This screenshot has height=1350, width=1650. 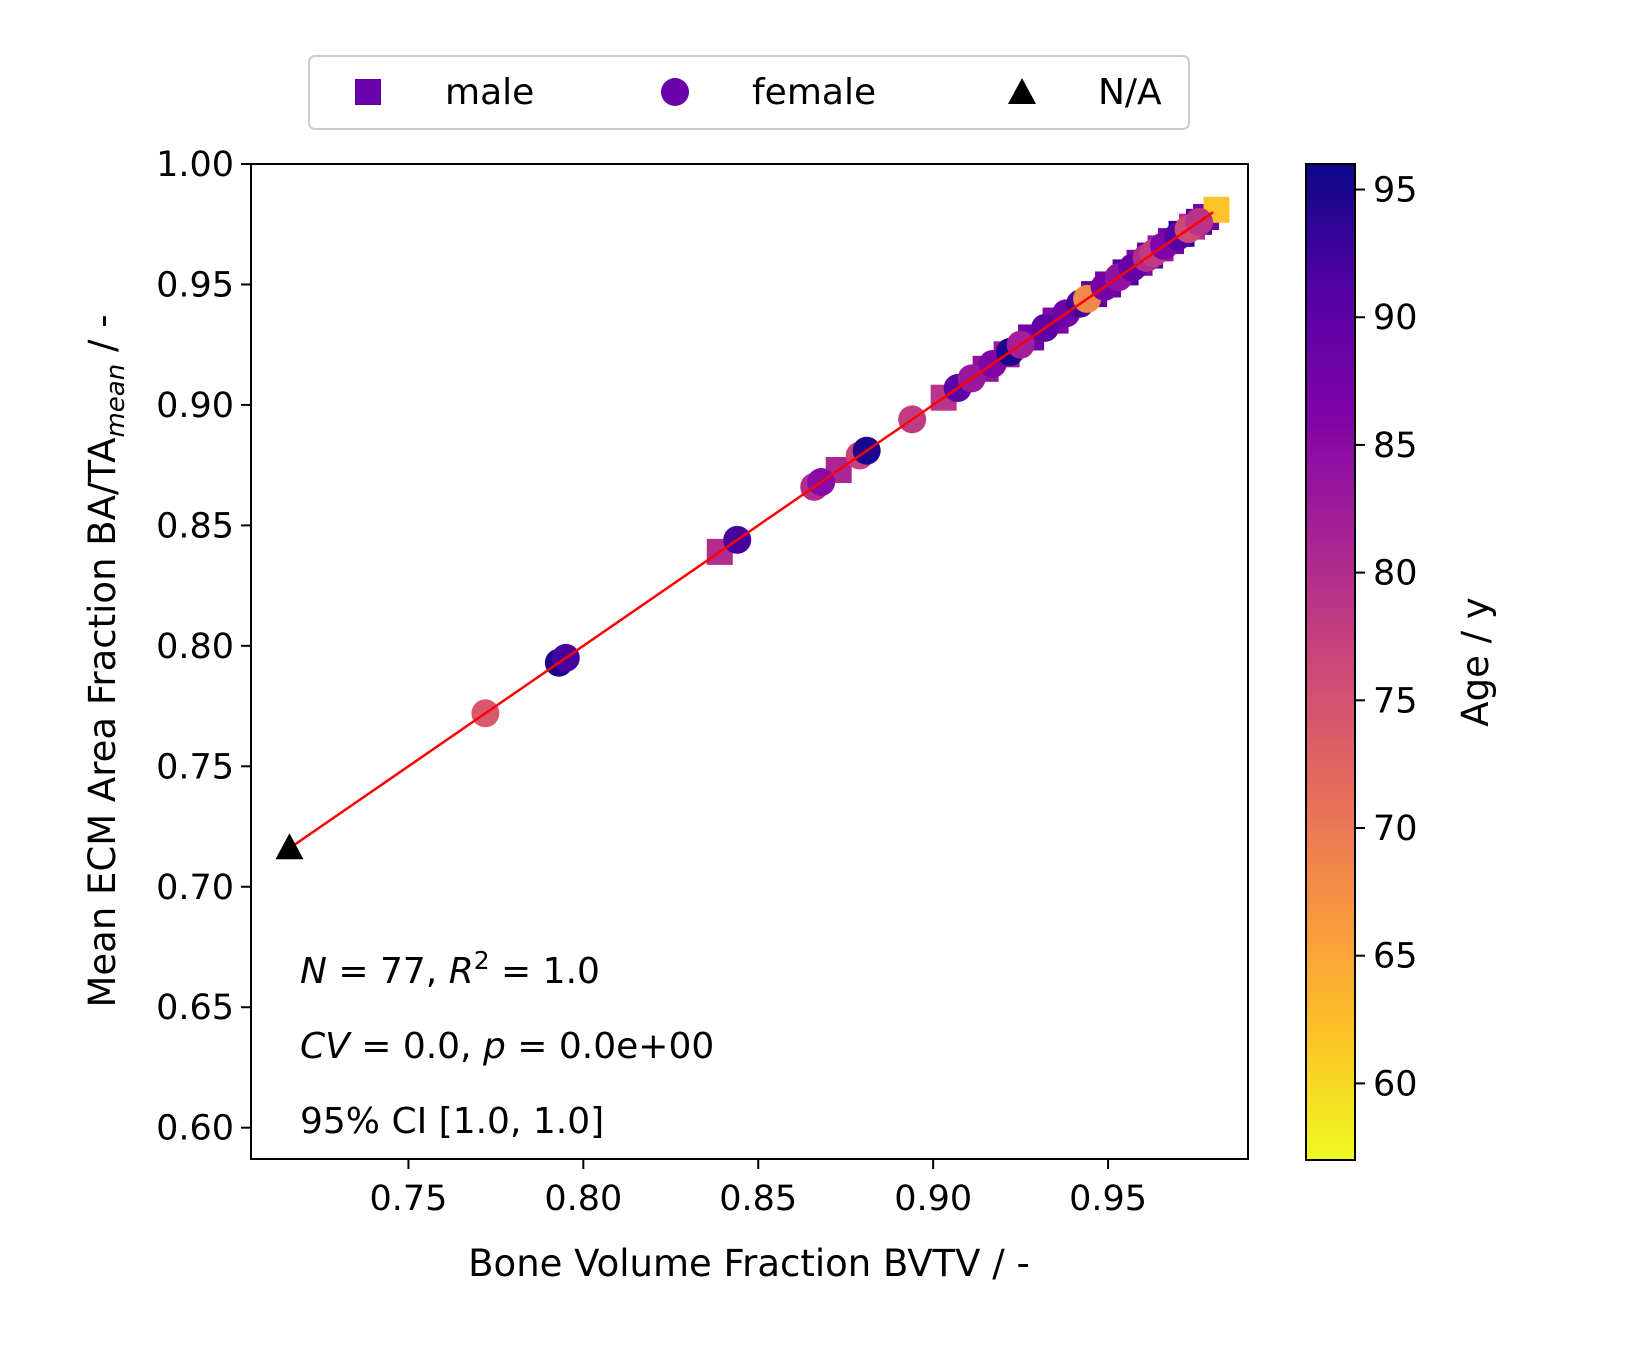 I want to click on stats-line-2-text1: = 0.0,, so click(x=416, y=1046).